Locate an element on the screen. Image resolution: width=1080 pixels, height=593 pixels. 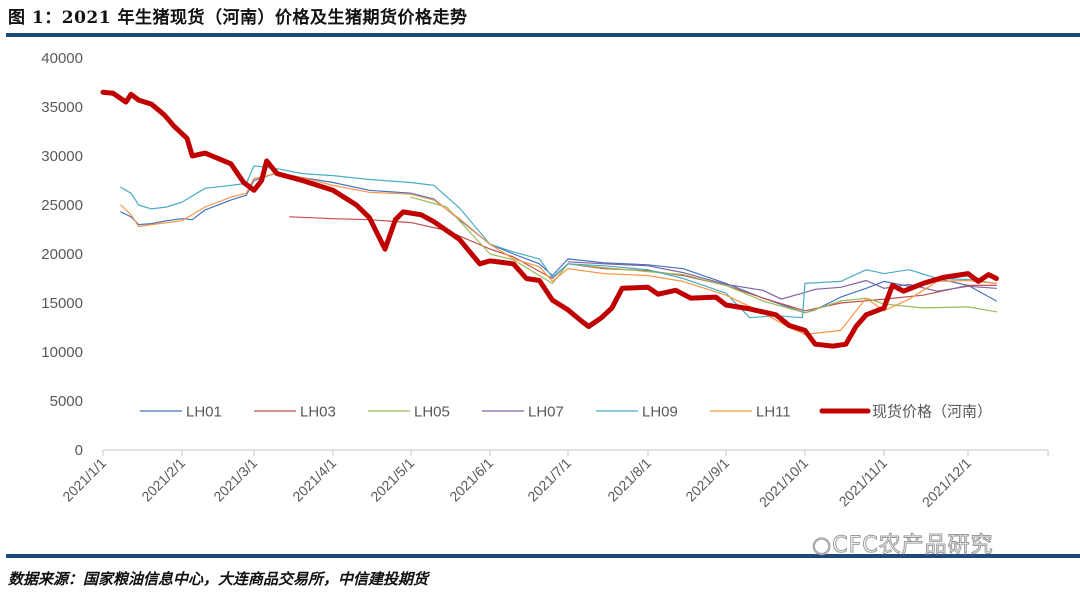
y-tick-label: 35000 is located at coordinates (62, 107).